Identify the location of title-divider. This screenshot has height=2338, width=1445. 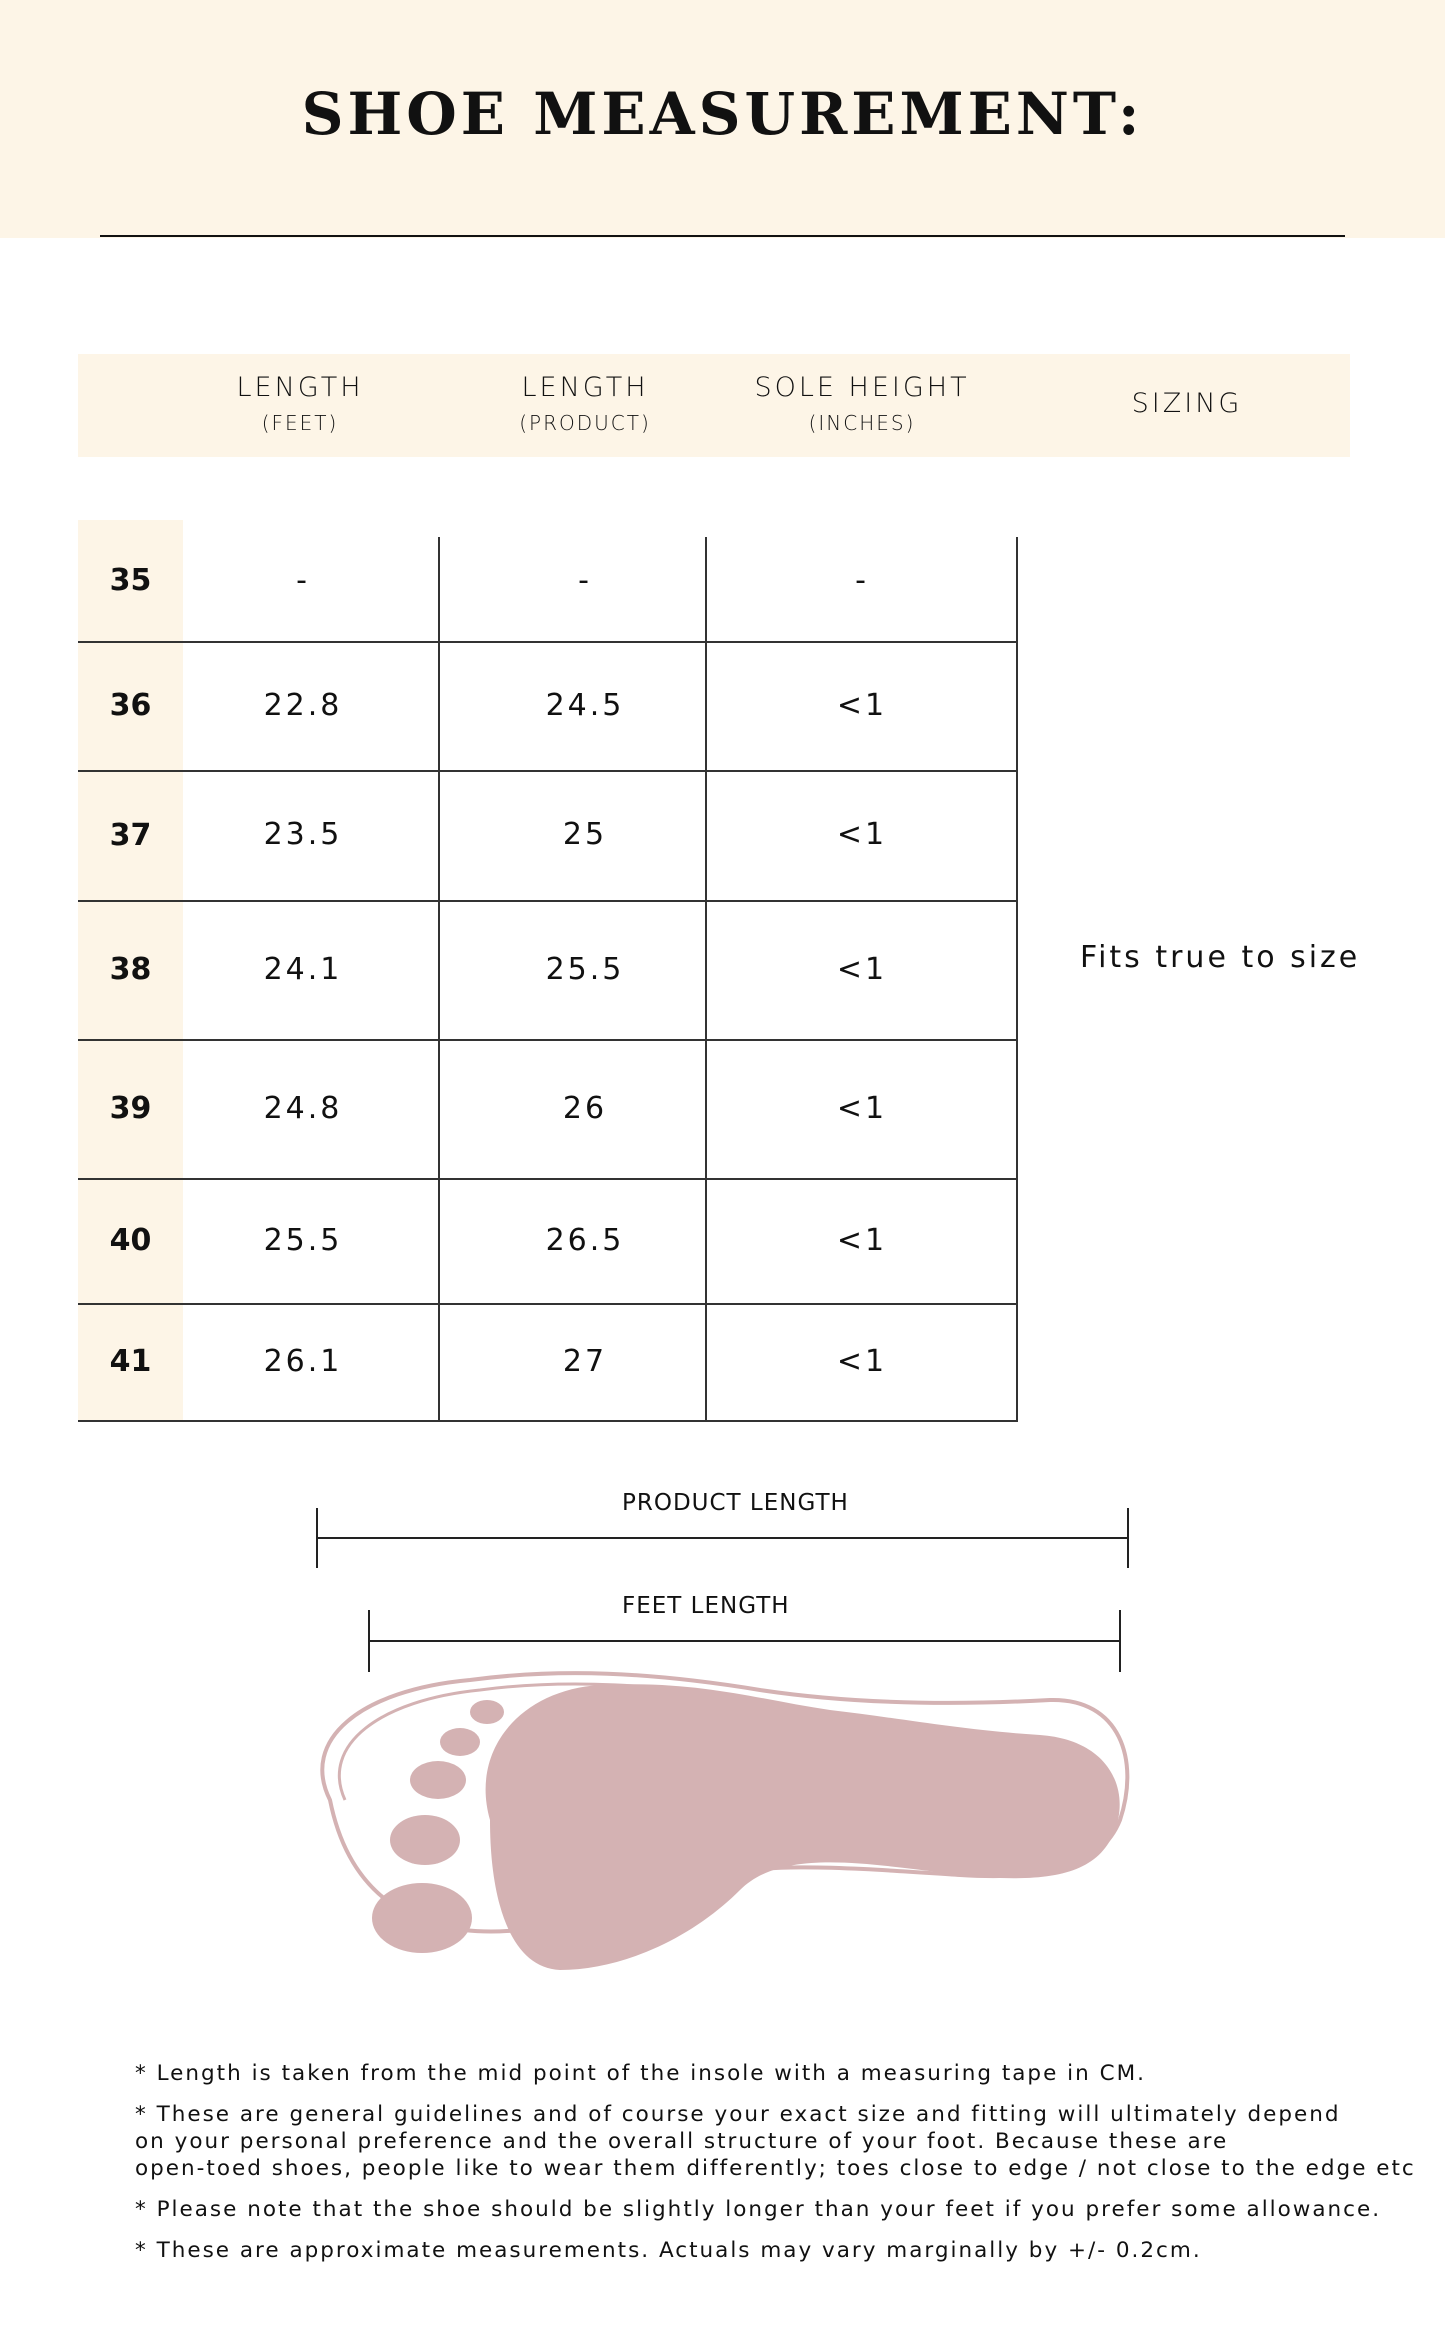
(722, 236).